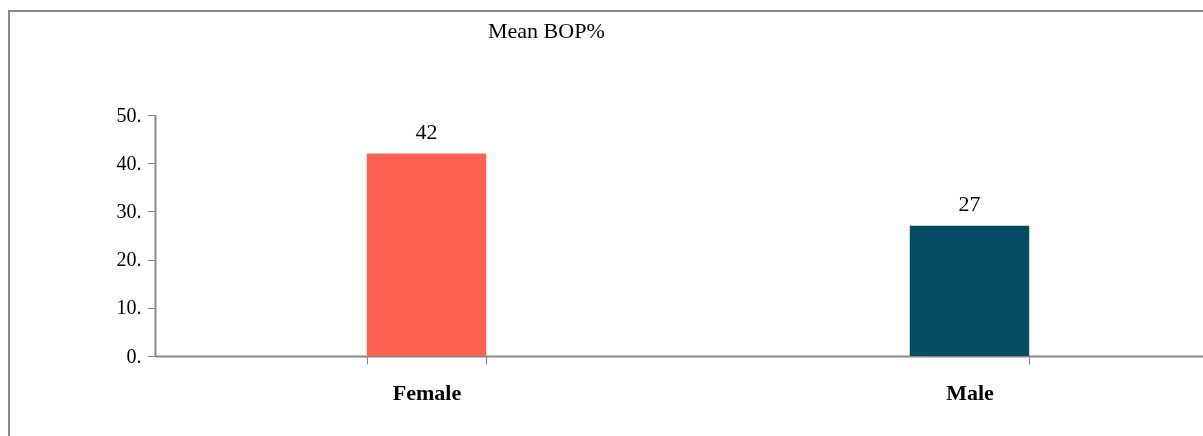 Image resolution: width=1203 pixels, height=436 pixels. I want to click on x-tick-label: Female, so click(427, 392).